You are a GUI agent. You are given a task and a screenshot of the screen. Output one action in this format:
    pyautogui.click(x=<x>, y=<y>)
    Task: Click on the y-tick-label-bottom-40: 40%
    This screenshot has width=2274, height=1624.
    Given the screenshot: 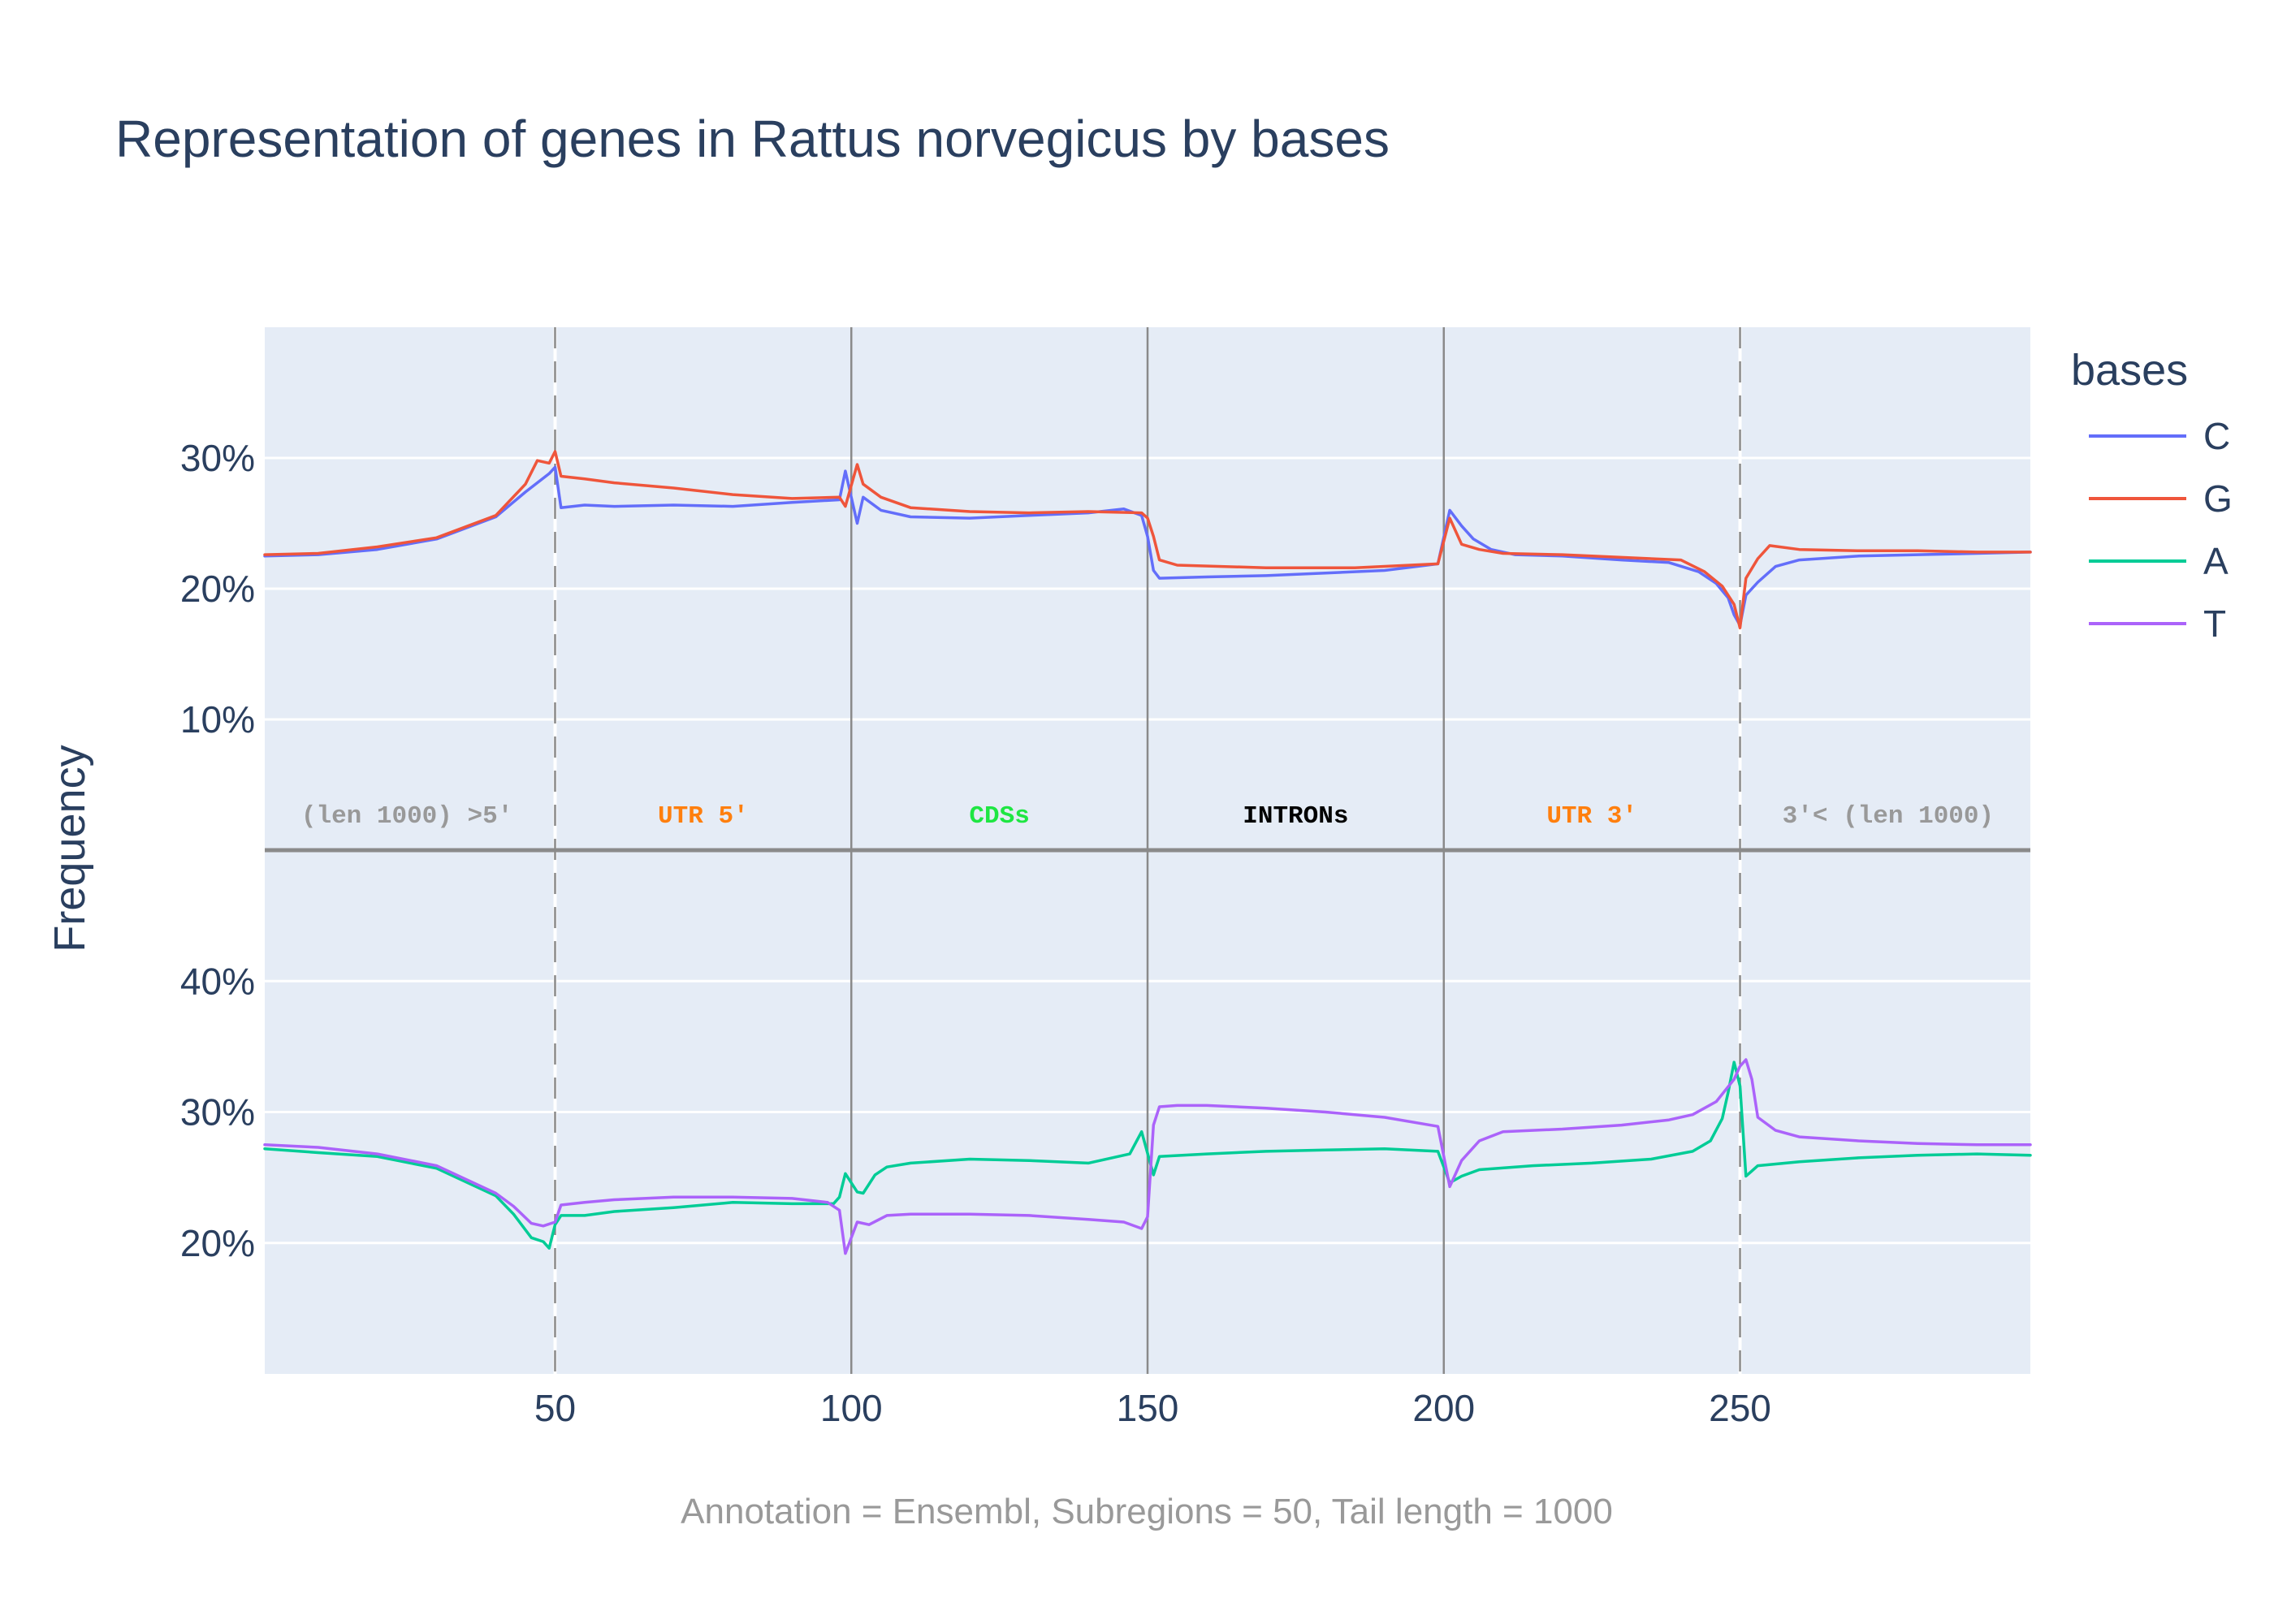 What is the action you would take?
    pyautogui.click(x=217, y=981)
    